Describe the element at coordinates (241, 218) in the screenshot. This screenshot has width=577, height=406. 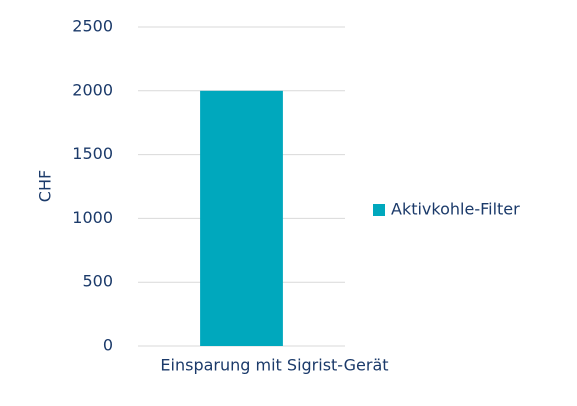
I see `bar` at that location.